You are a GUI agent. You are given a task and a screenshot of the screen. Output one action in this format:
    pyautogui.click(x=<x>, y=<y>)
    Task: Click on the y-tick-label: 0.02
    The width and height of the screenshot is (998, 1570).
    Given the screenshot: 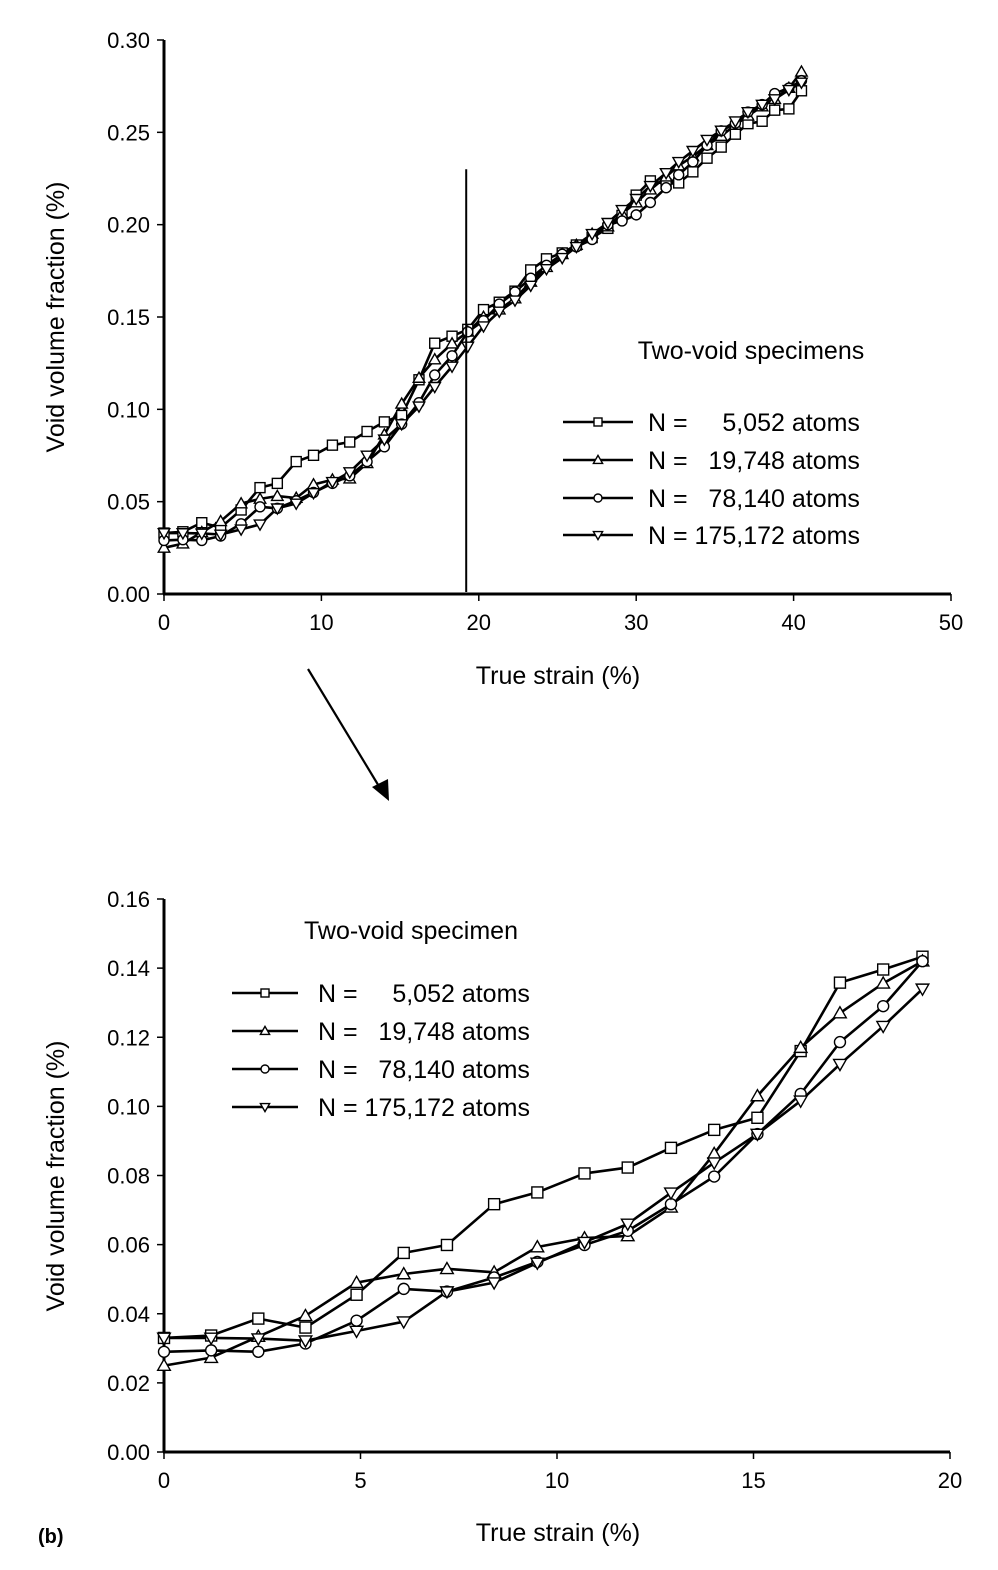 What is the action you would take?
    pyautogui.click(x=128, y=1383)
    